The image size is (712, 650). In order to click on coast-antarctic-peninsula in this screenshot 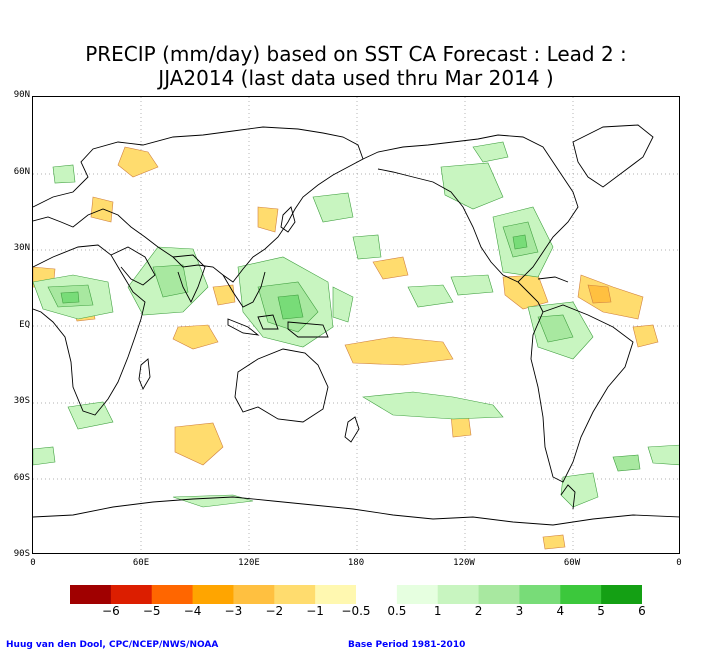, I will do `click(568, 497)`.